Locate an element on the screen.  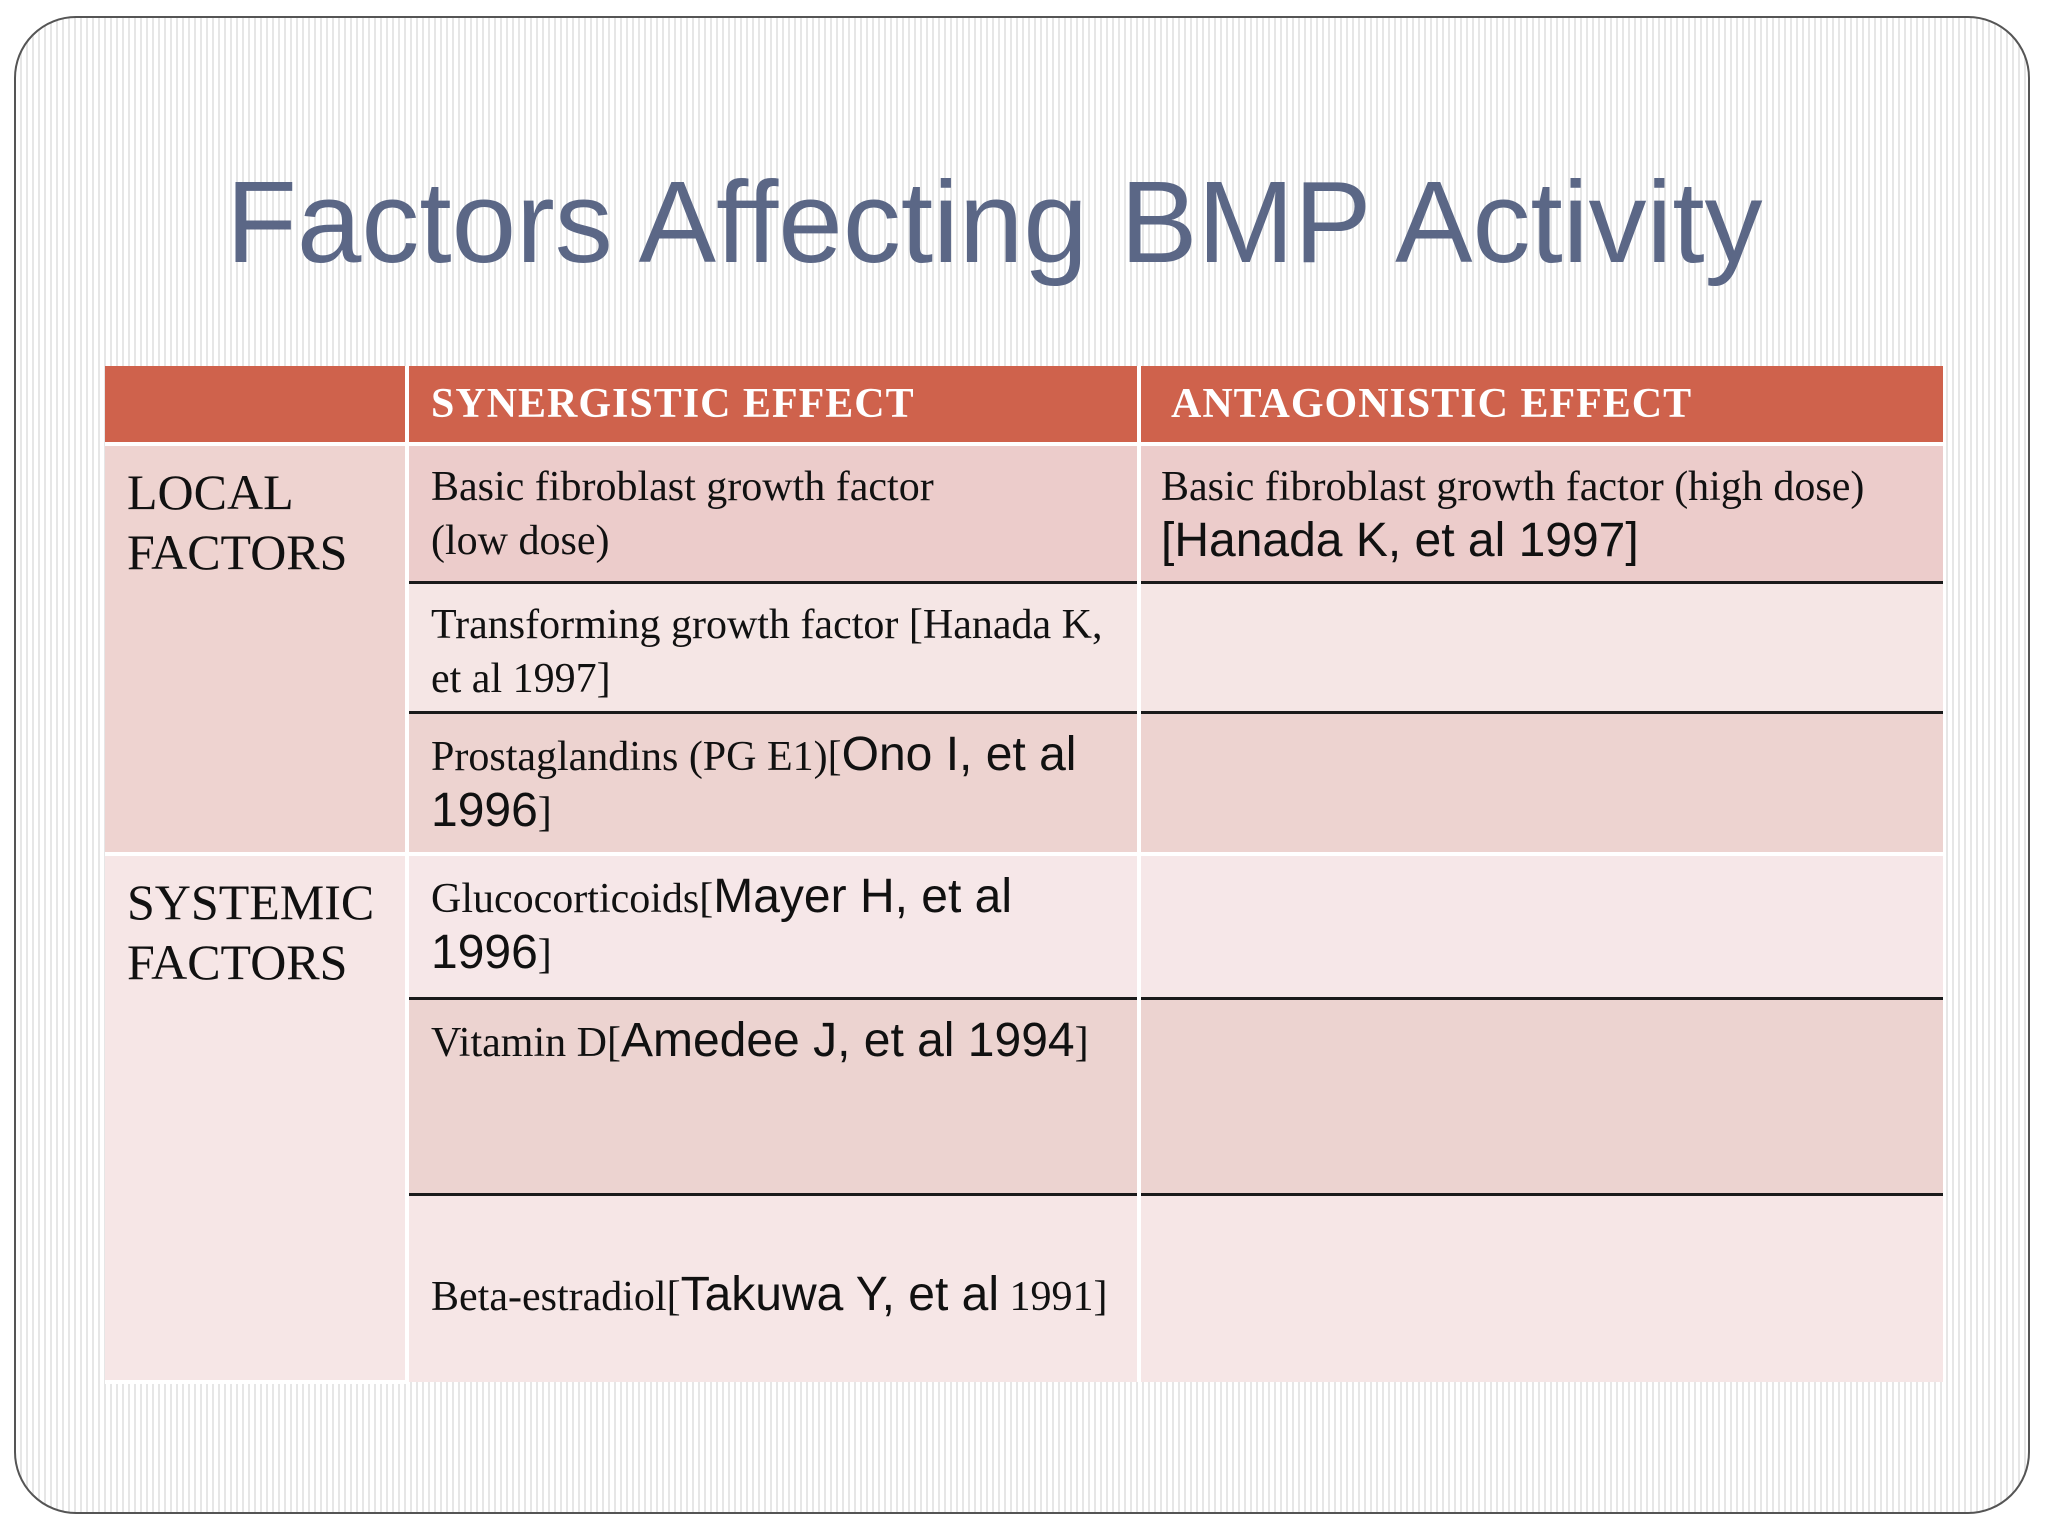
citation: Ono I, et al 1996 is located at coordinates (754, 782).